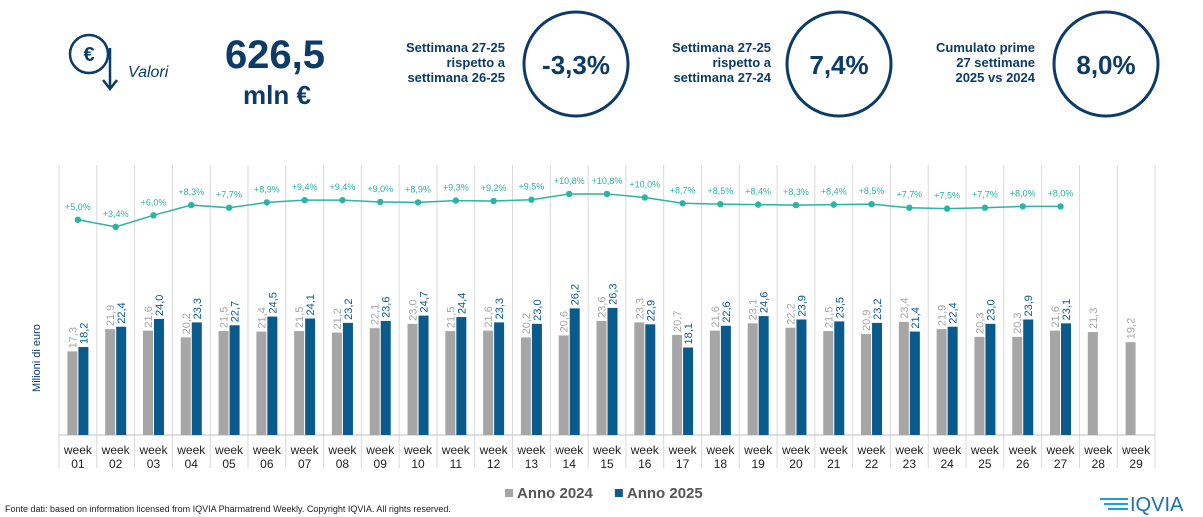 Image resolution: width=1203 pixels, height=517 pixels. I want to click on x-tick-label: week 16, so click(644, 457).